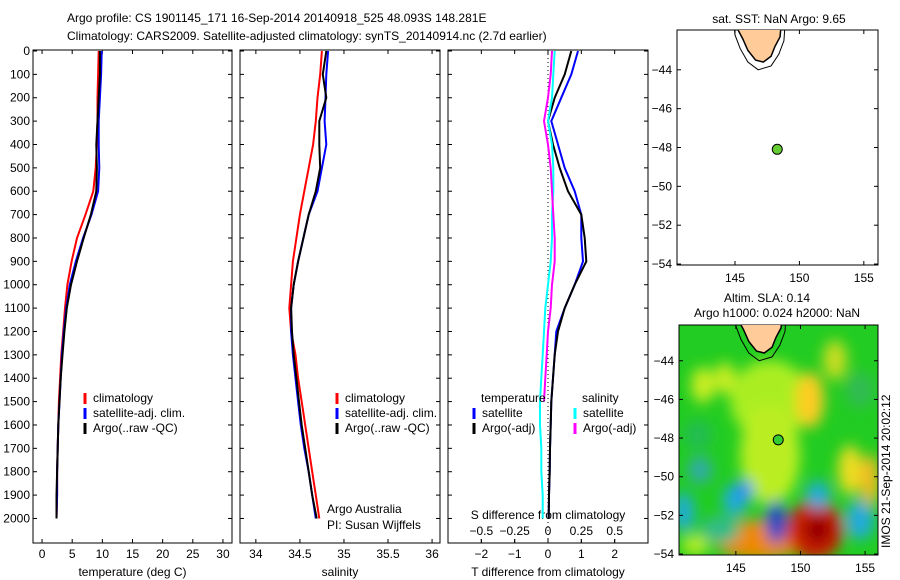  Describe the element at coordinates (20, 74) in the screenshot. I see `depth-tick-label: 100` at that location.